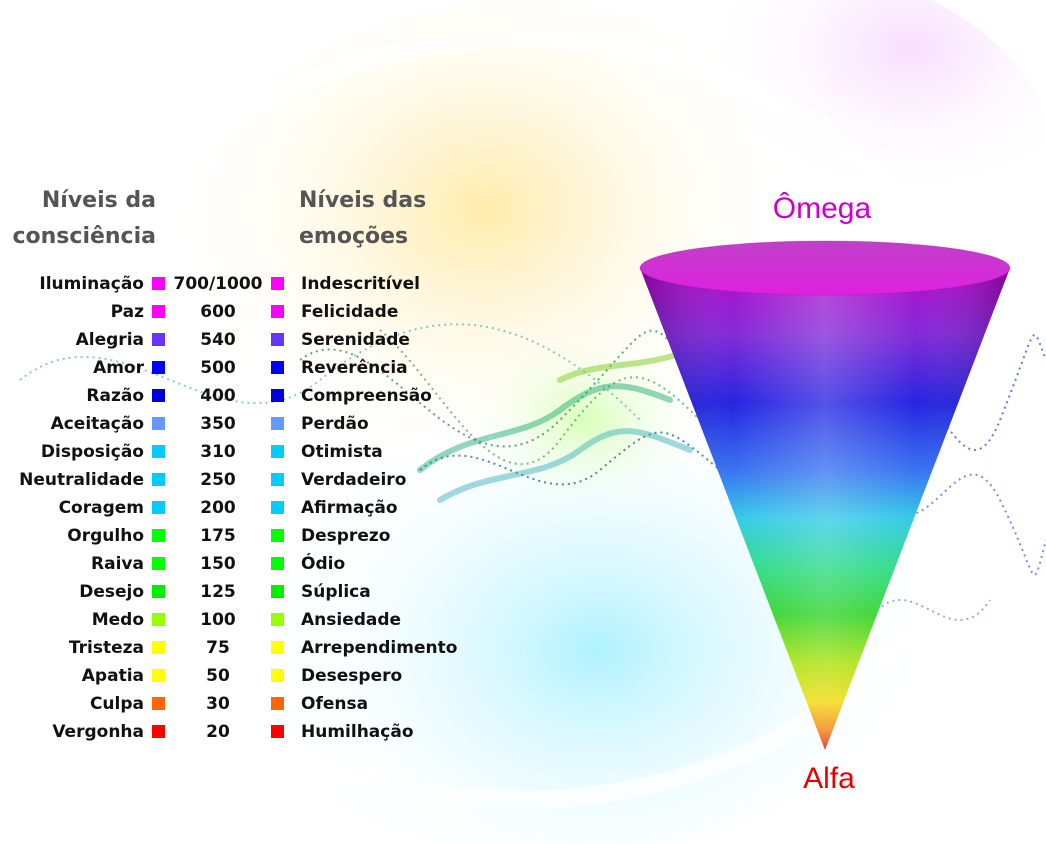 Image resolution: width=1046 pixels, height=844 pixels. I want to click on level-value: 400, so click(218, 396).